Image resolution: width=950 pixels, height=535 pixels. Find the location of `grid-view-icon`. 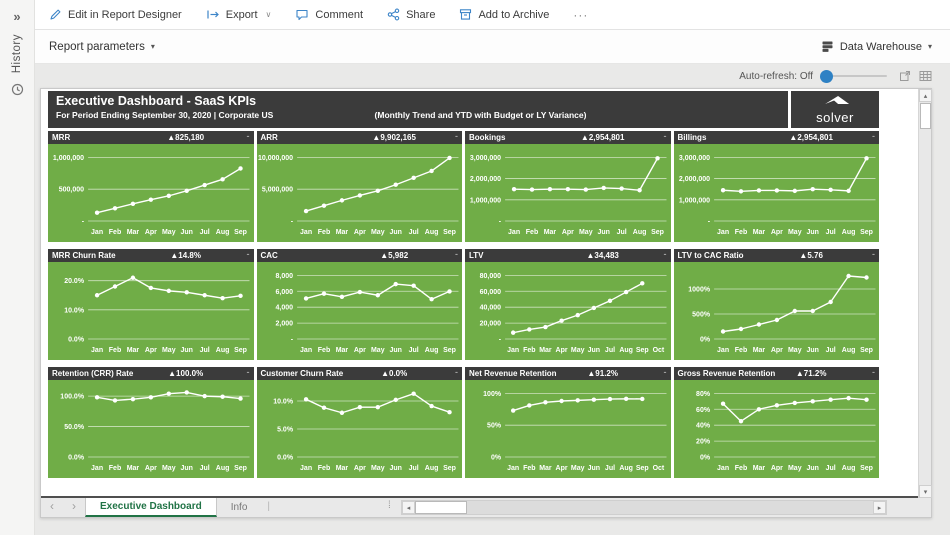

grid-view-icon is located at coordinates (925, 76).